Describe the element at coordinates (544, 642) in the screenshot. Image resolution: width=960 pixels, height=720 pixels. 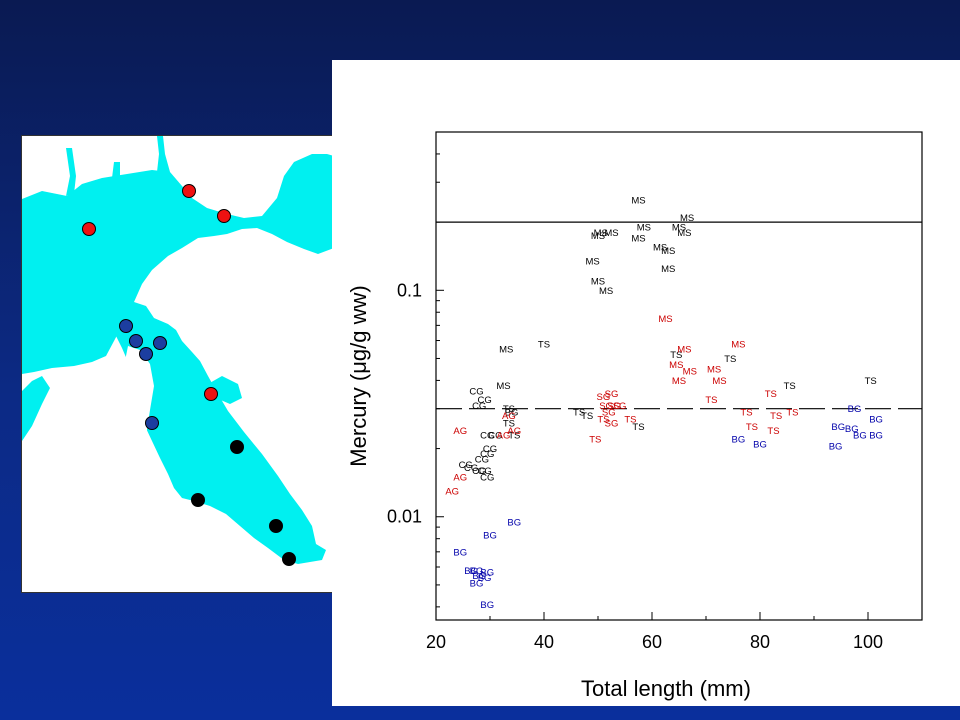
I see `x-tick-label: 40` at that location.